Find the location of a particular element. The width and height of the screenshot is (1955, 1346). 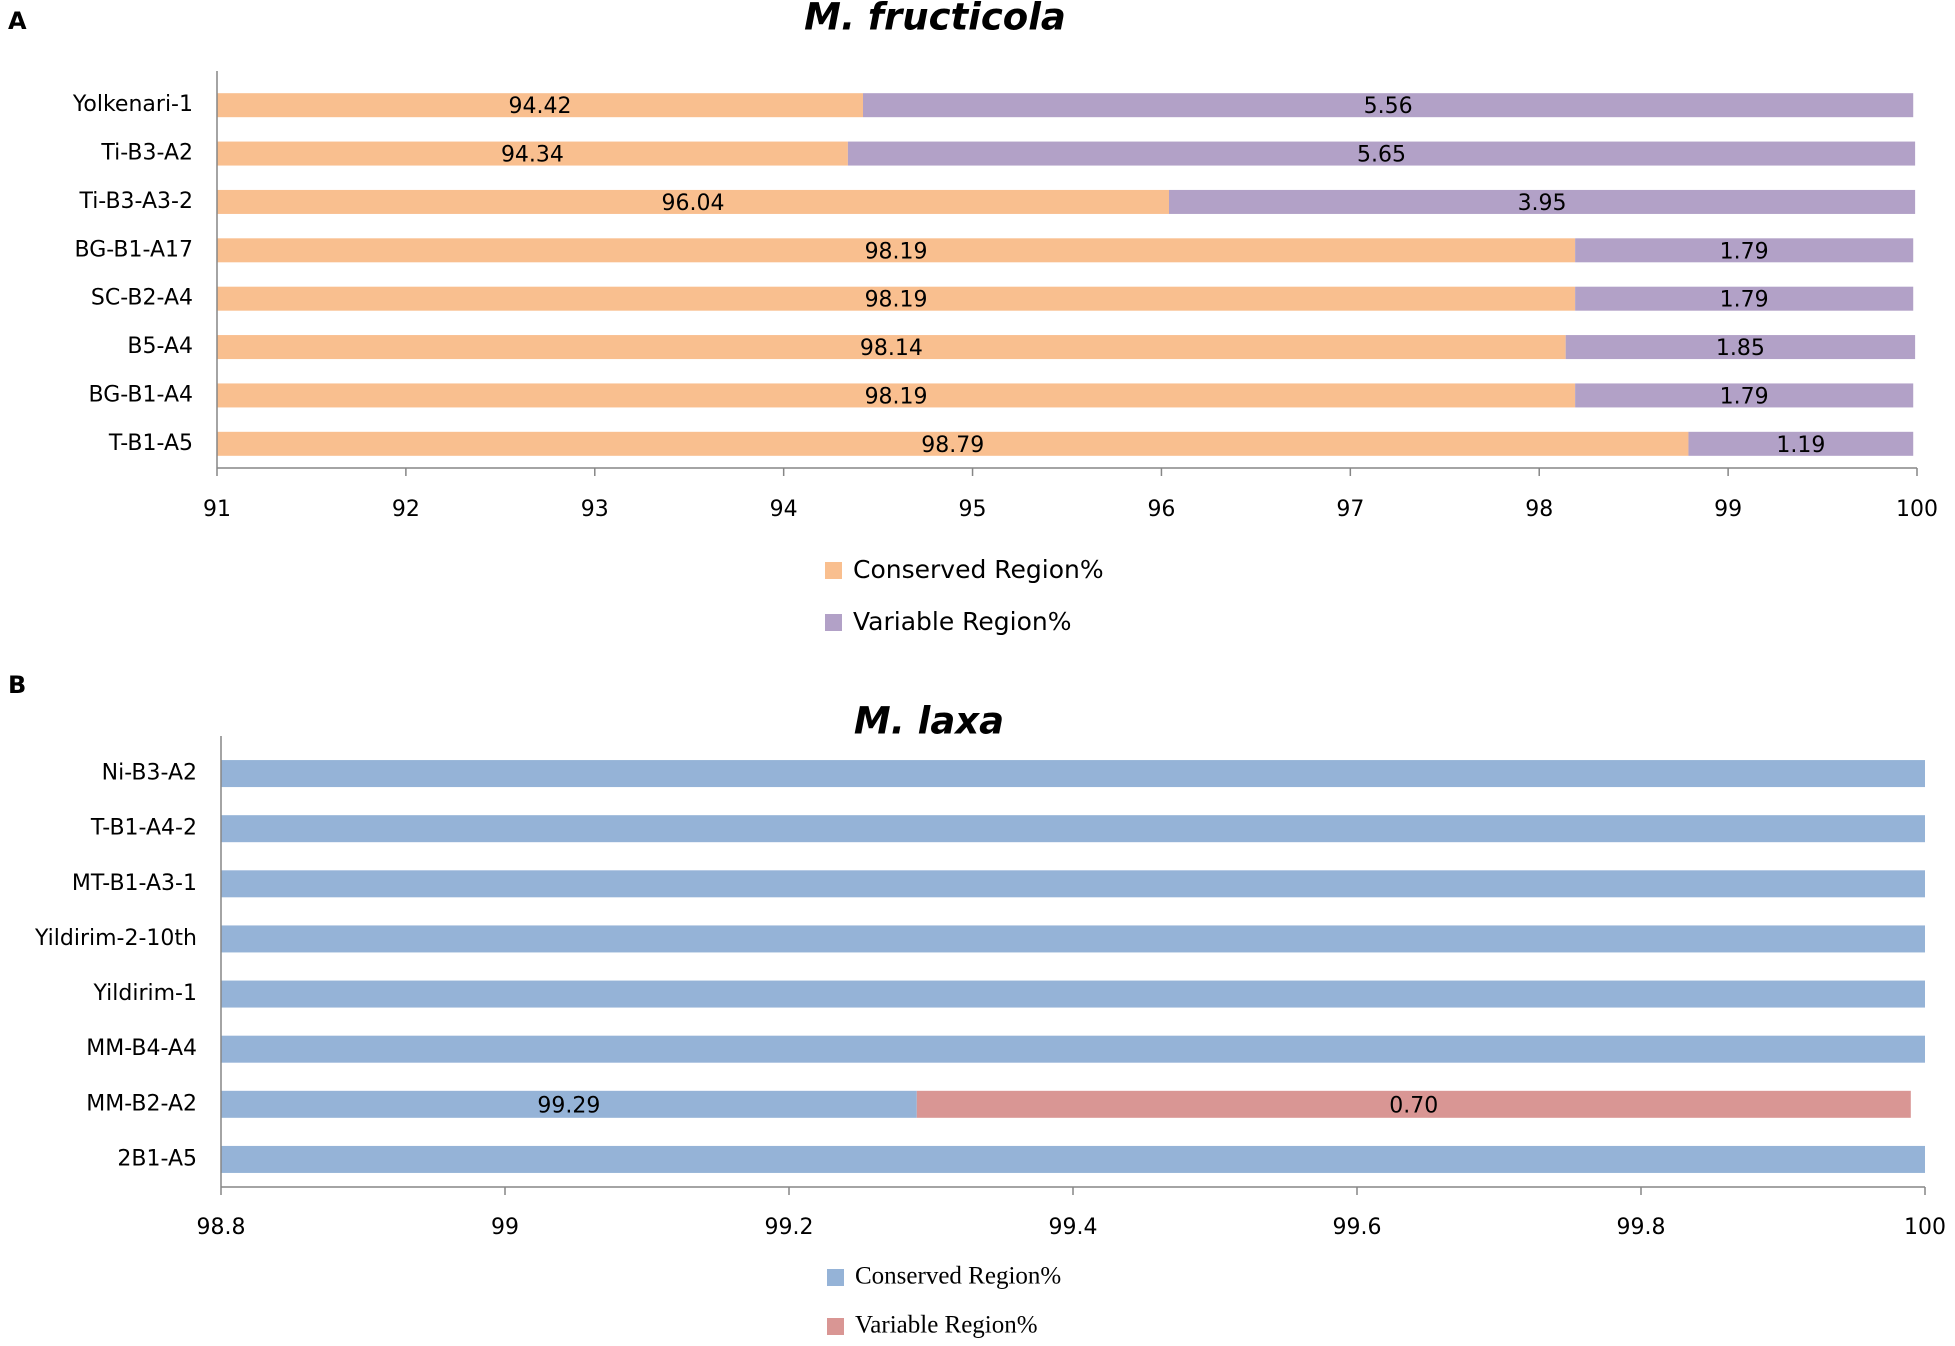

y-tick-label: Yolkenari-1 is located at coordinates (132, 104).